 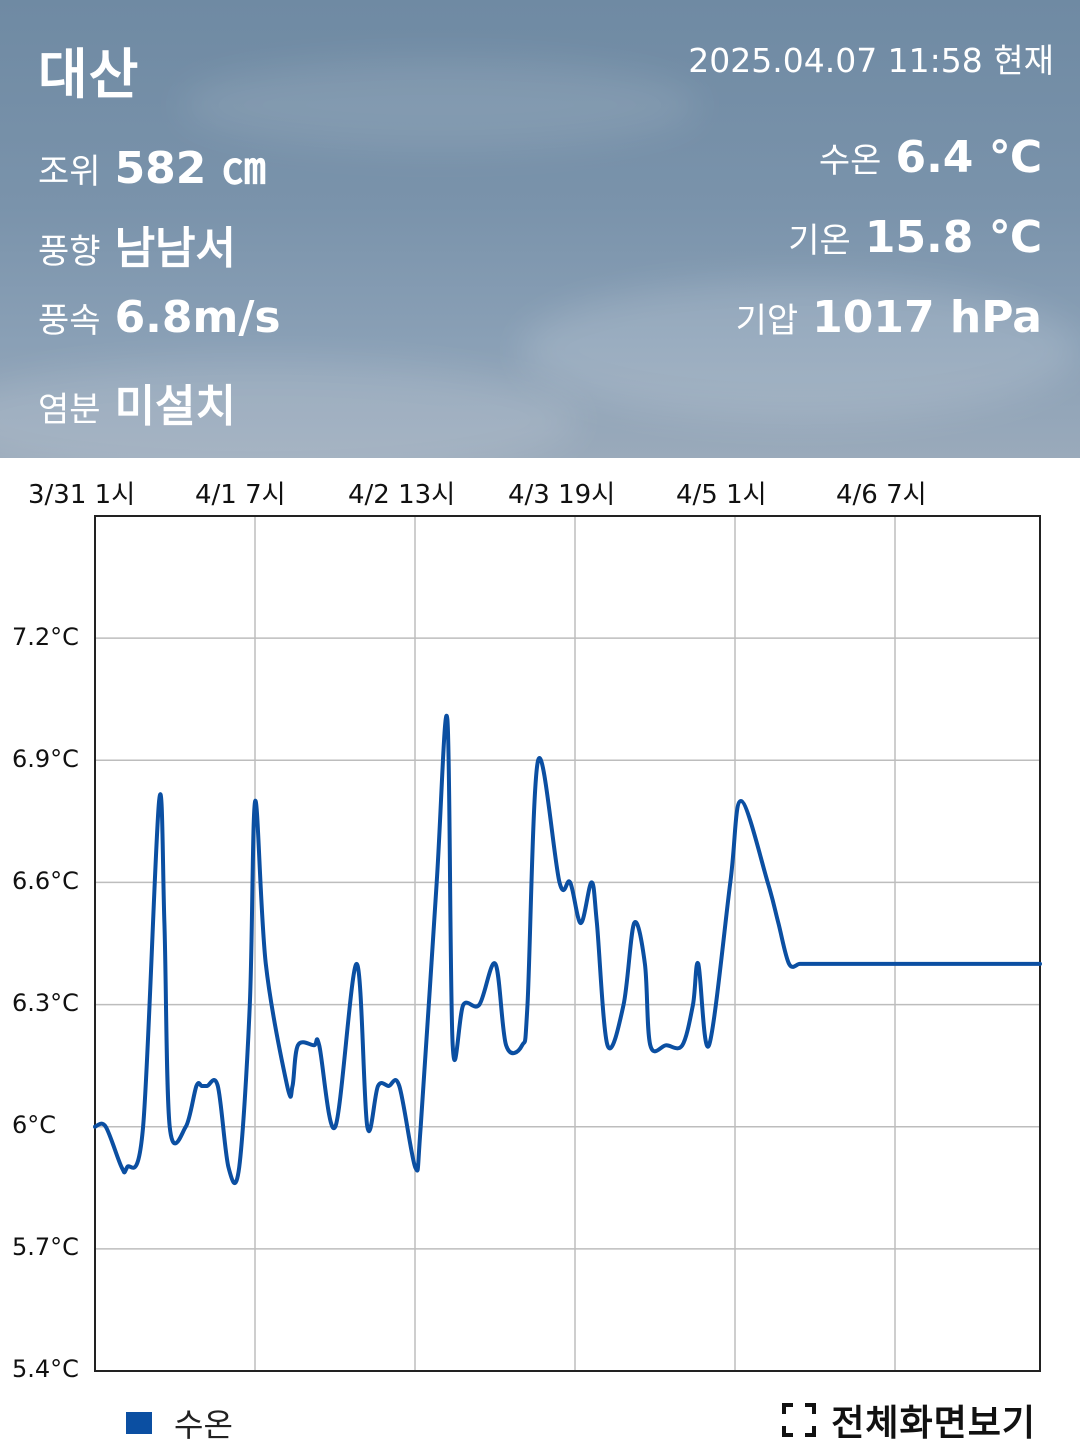 I want to click on wind-direction-value: 남남서, so click(x=175, y=248).